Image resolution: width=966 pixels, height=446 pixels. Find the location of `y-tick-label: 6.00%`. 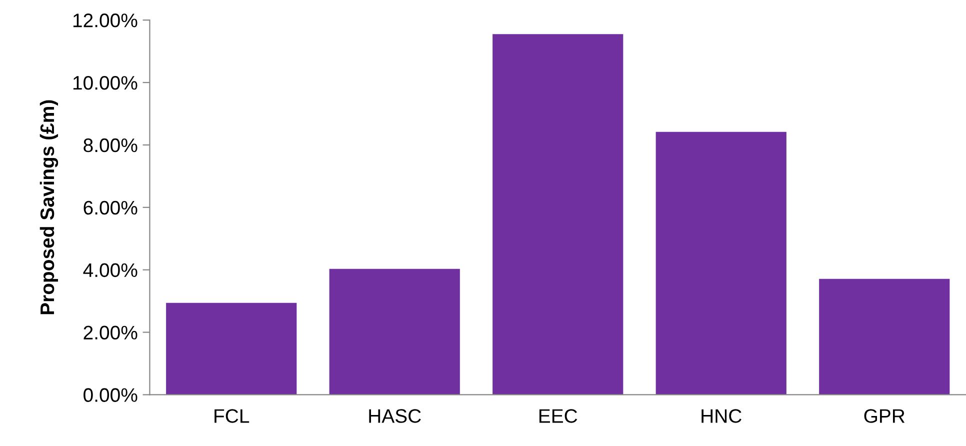

y-tick-label: 6.00% is located at coordinates (111, 207).